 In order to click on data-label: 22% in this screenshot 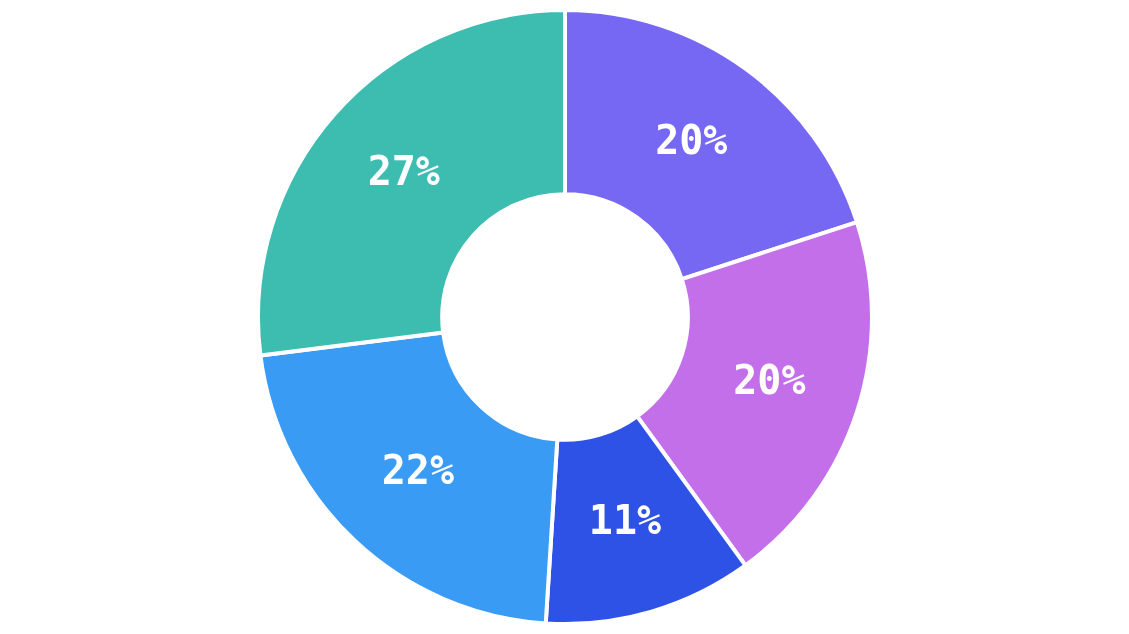, I will do `click(417, 470)`.